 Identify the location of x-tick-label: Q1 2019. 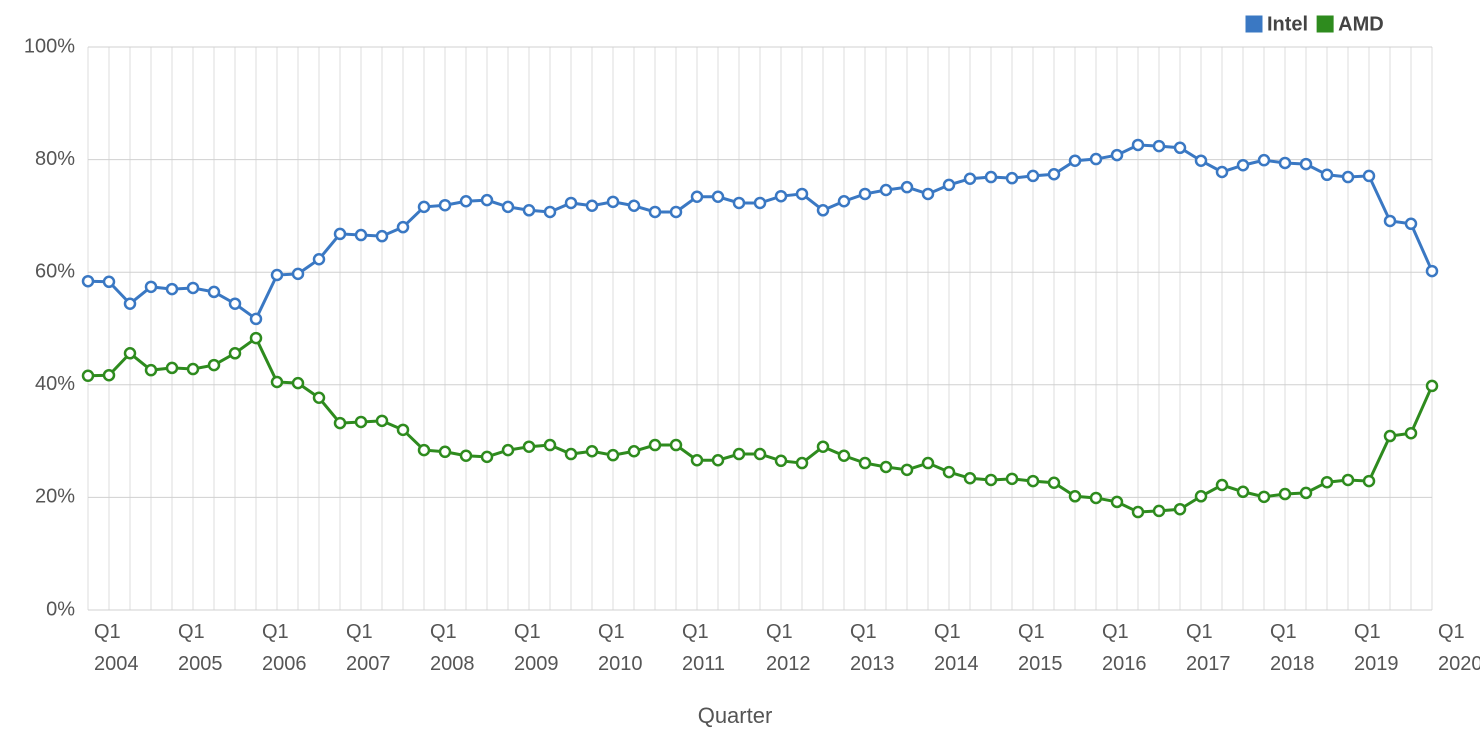
(1376, 648).